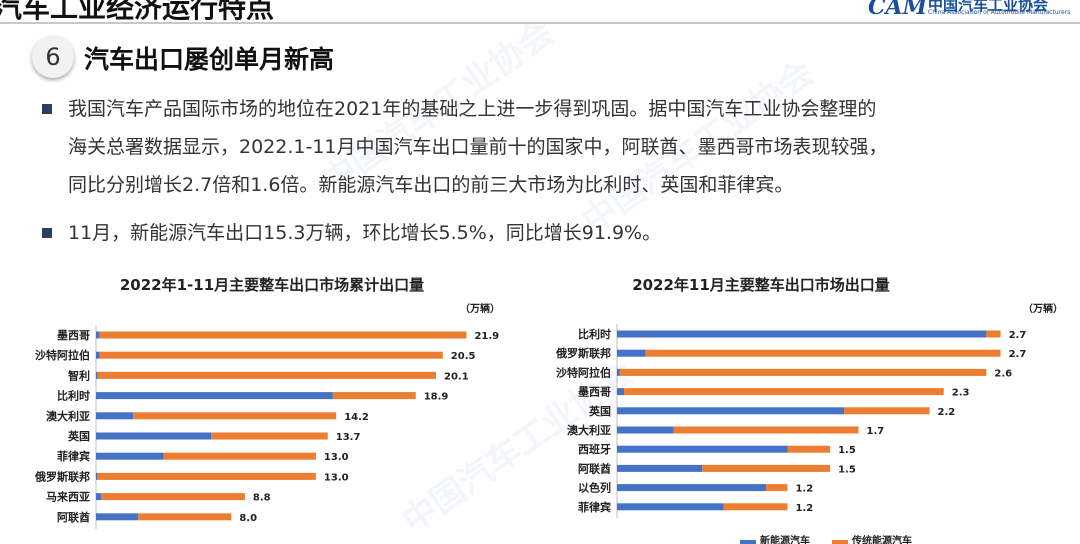 The width and height of the screenshot is (1080, 544). What do you see at coordinates (988, 7) in the screenshot?
I see `caam-logo-chinese: 中国汽车工业协会` at bounding box center [988, 7].